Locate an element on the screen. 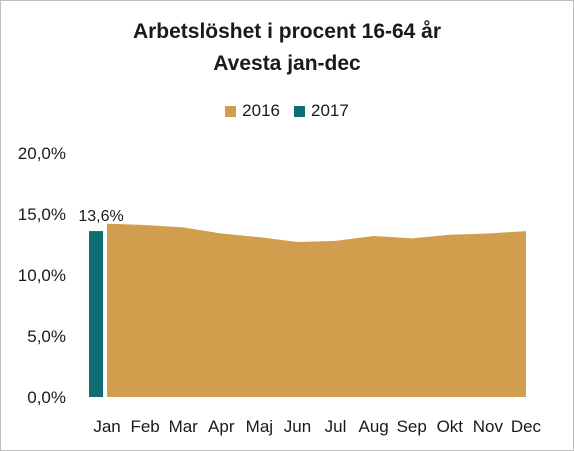  x-tick-label: Apr is located at coordinates (221, 426).